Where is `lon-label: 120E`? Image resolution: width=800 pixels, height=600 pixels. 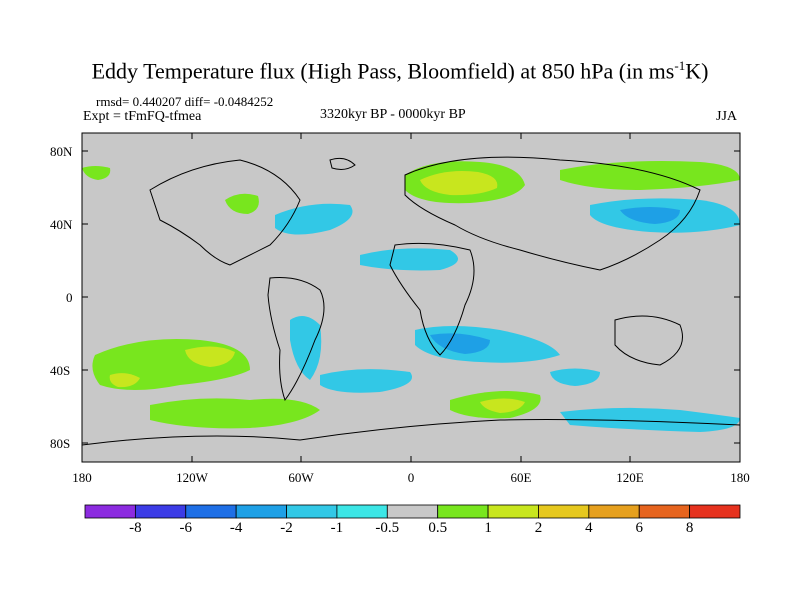 lon-label: 120E is located at coordinates (630, 477).